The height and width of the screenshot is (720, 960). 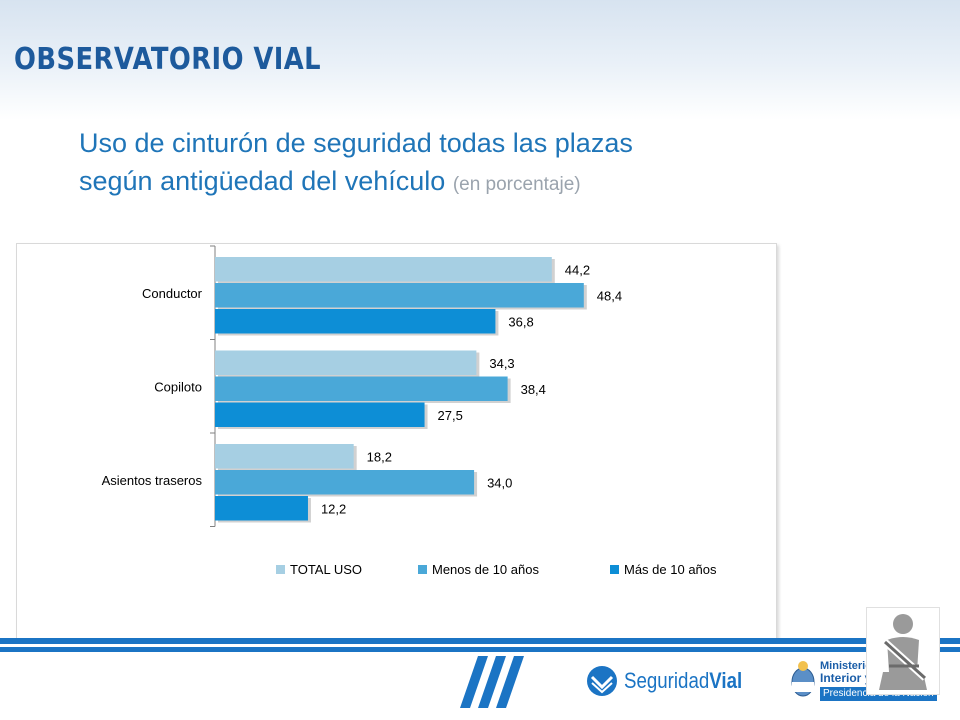 I want to click on data-label: 34,3, so click(x=501, y=363).